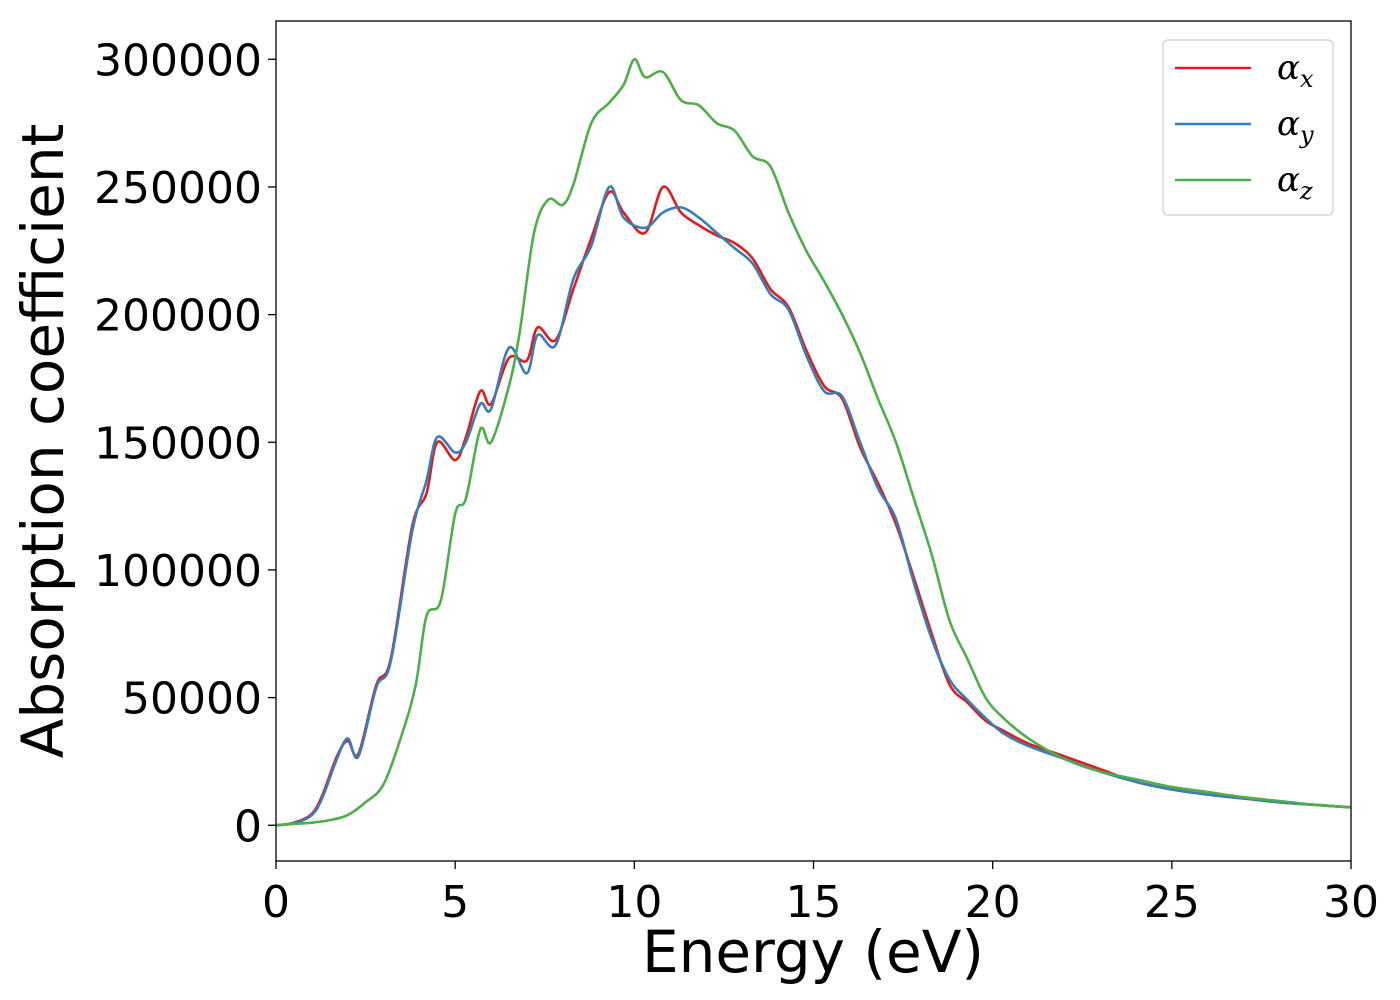 The height and width of the screenshot is (1000, 1400). I want to click on legend: αx αy αz, so click(1248, 127).